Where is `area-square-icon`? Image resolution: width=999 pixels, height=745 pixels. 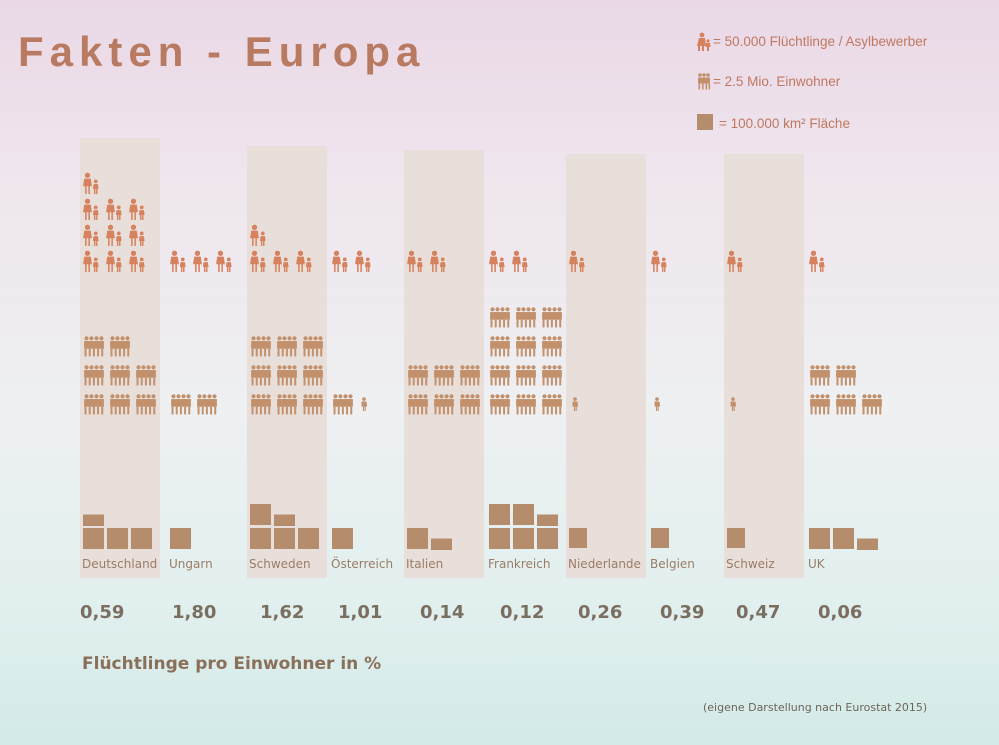 area-square-icon is located at coordinates (705, 122).